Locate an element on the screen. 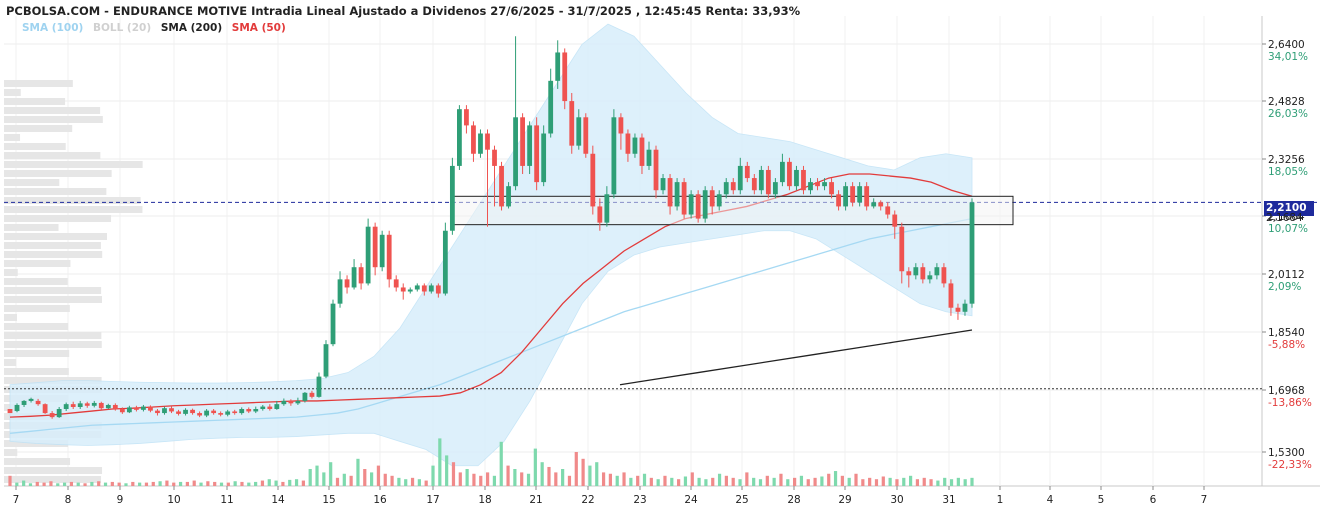 This screenshot has width=1320, height=512. price-tick-label: 2,6400 is located at coordinates (1286, 45).